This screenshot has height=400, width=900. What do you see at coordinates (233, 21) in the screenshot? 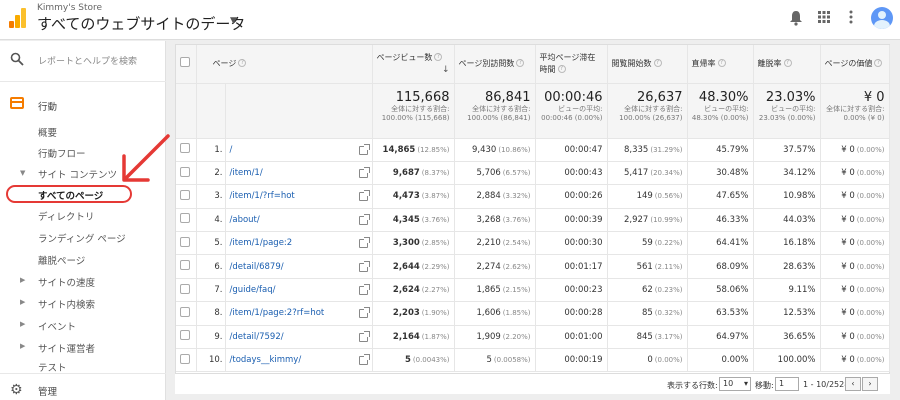
I see `caret-down-icon: ▼` at bounding box center [233, 21].